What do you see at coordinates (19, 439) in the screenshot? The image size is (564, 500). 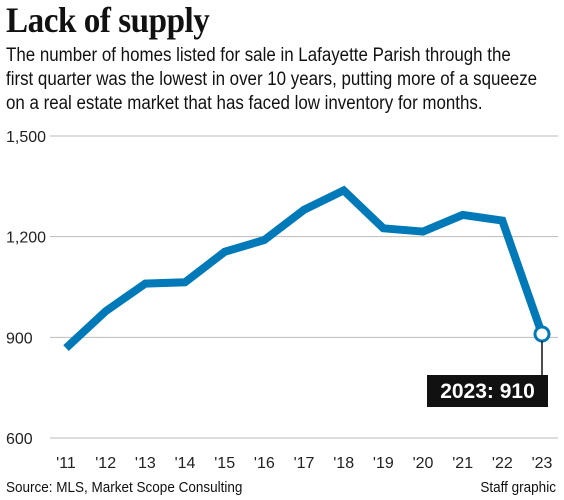 I see `y-tick-label: 600` at bounding box center [19, 439].